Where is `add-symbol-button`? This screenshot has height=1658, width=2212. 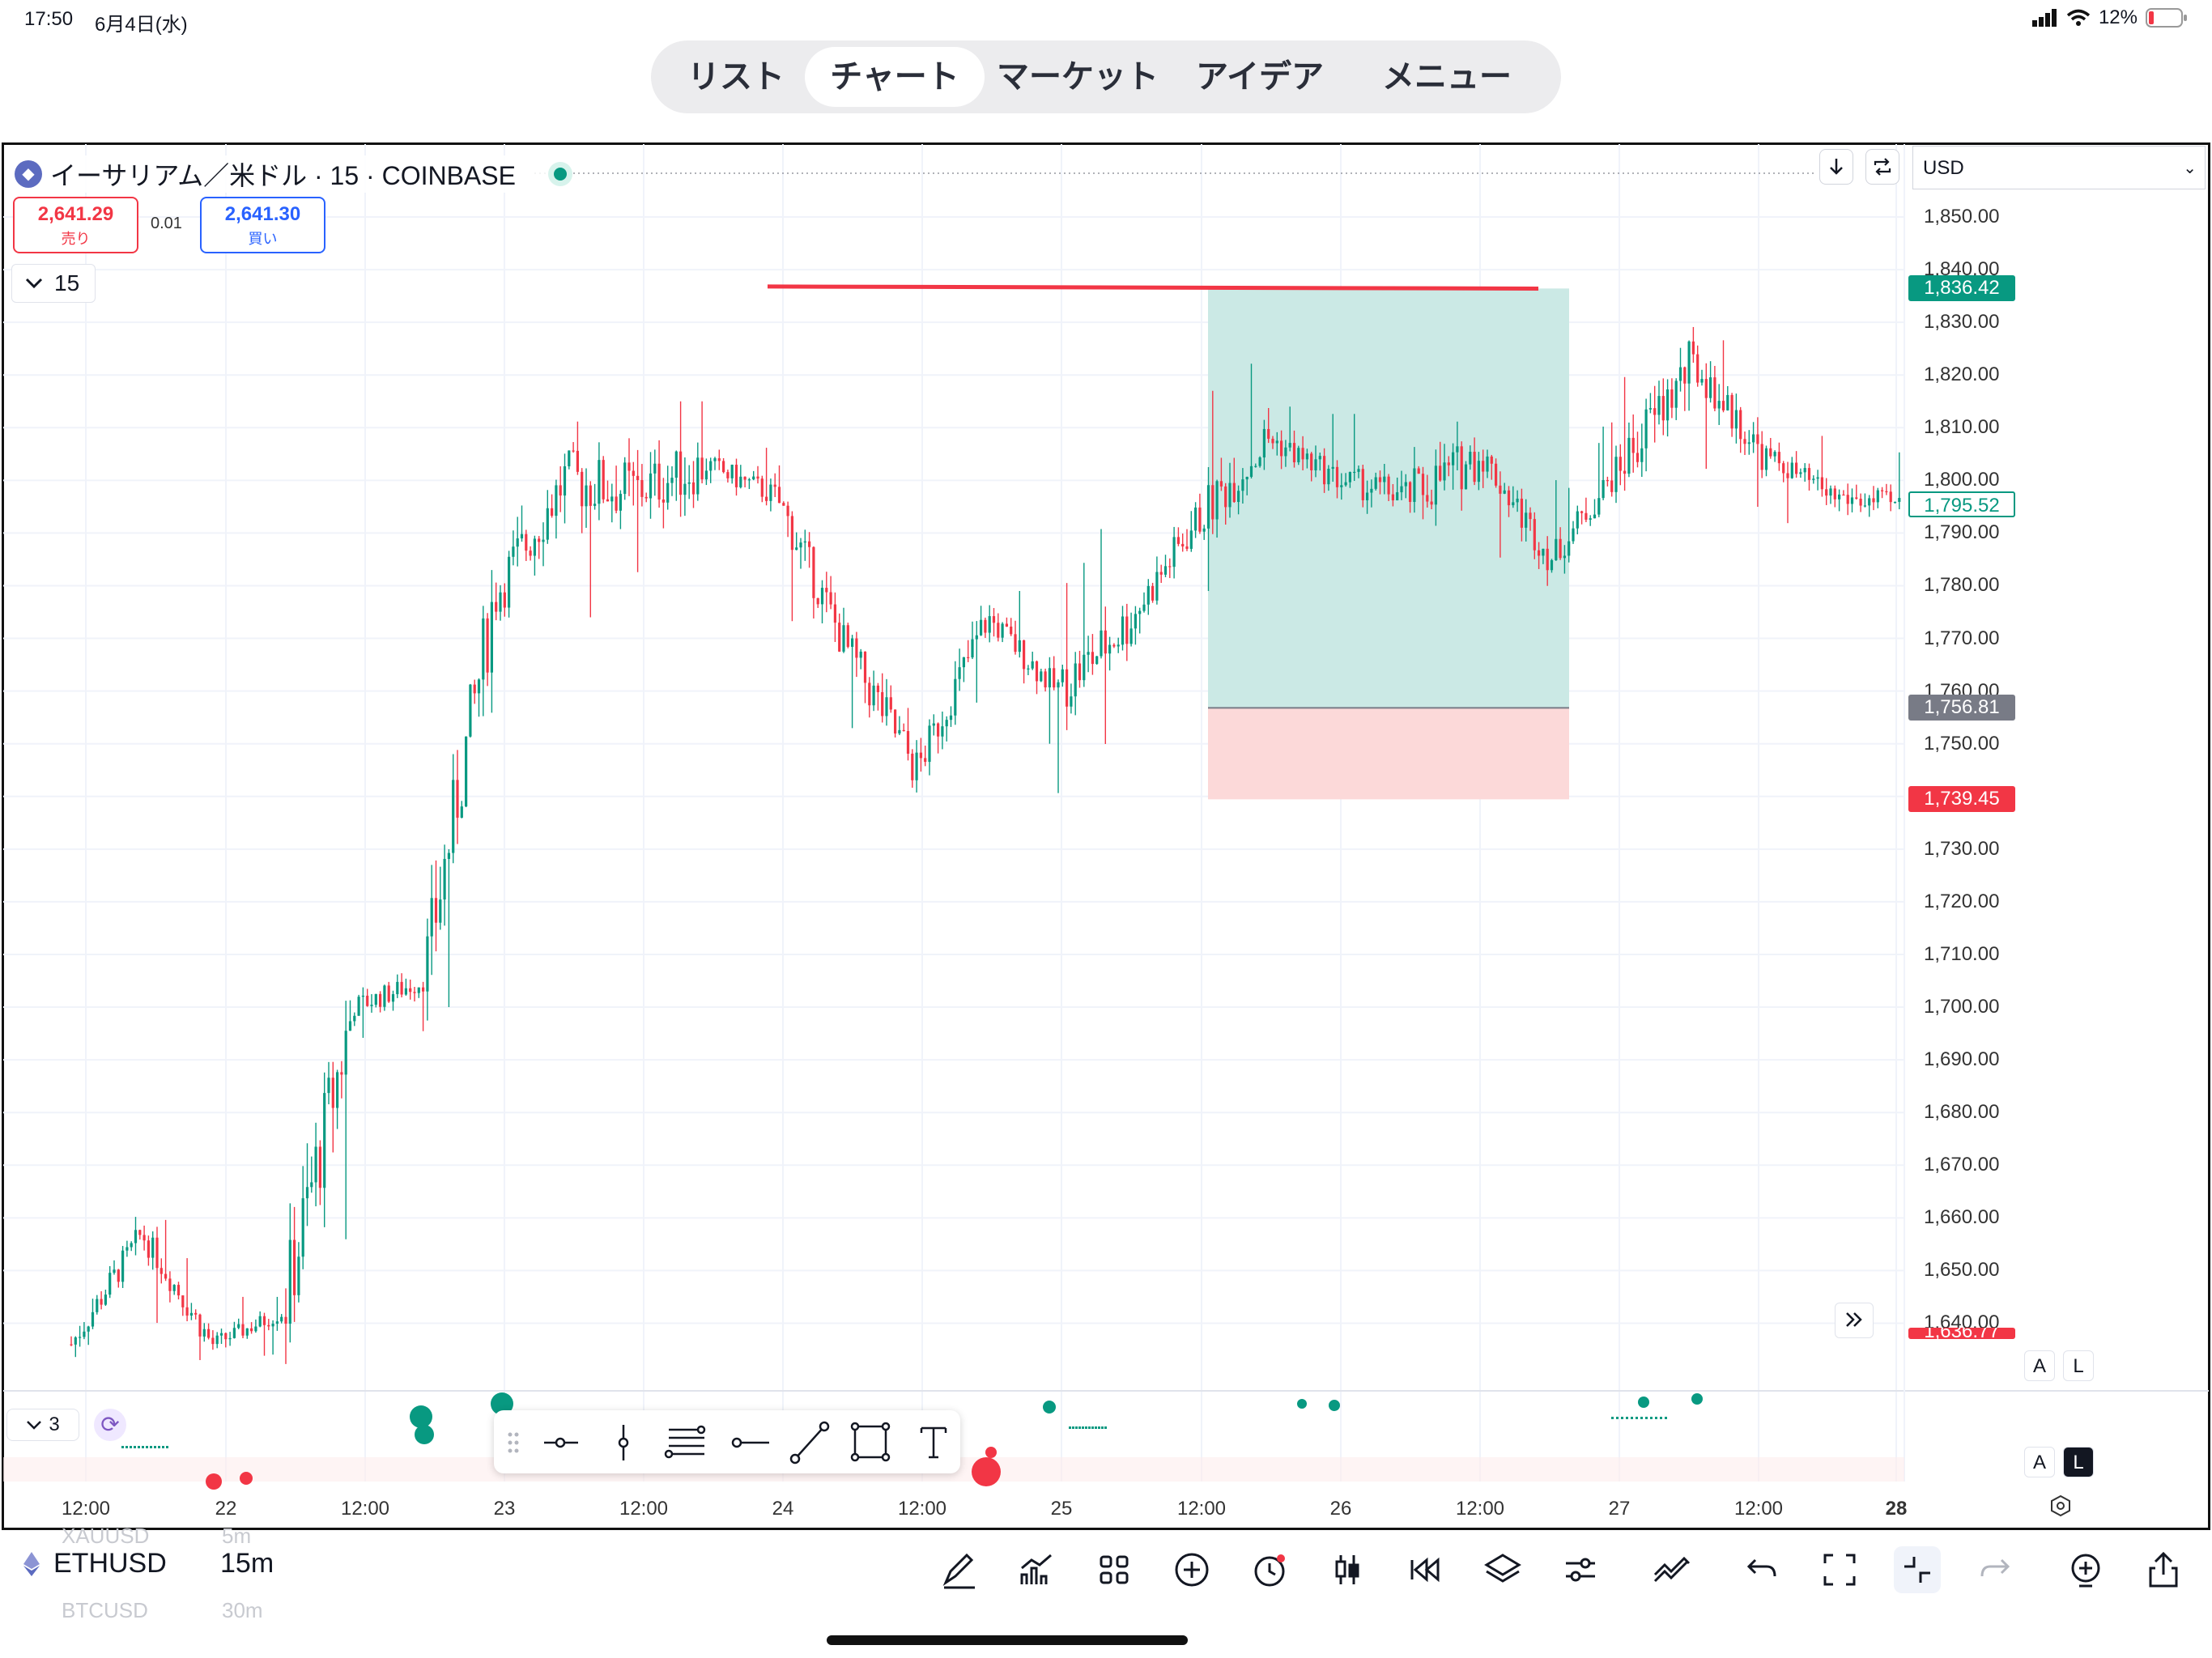
add-symbol-button is located at coordinates (2085, 1569).